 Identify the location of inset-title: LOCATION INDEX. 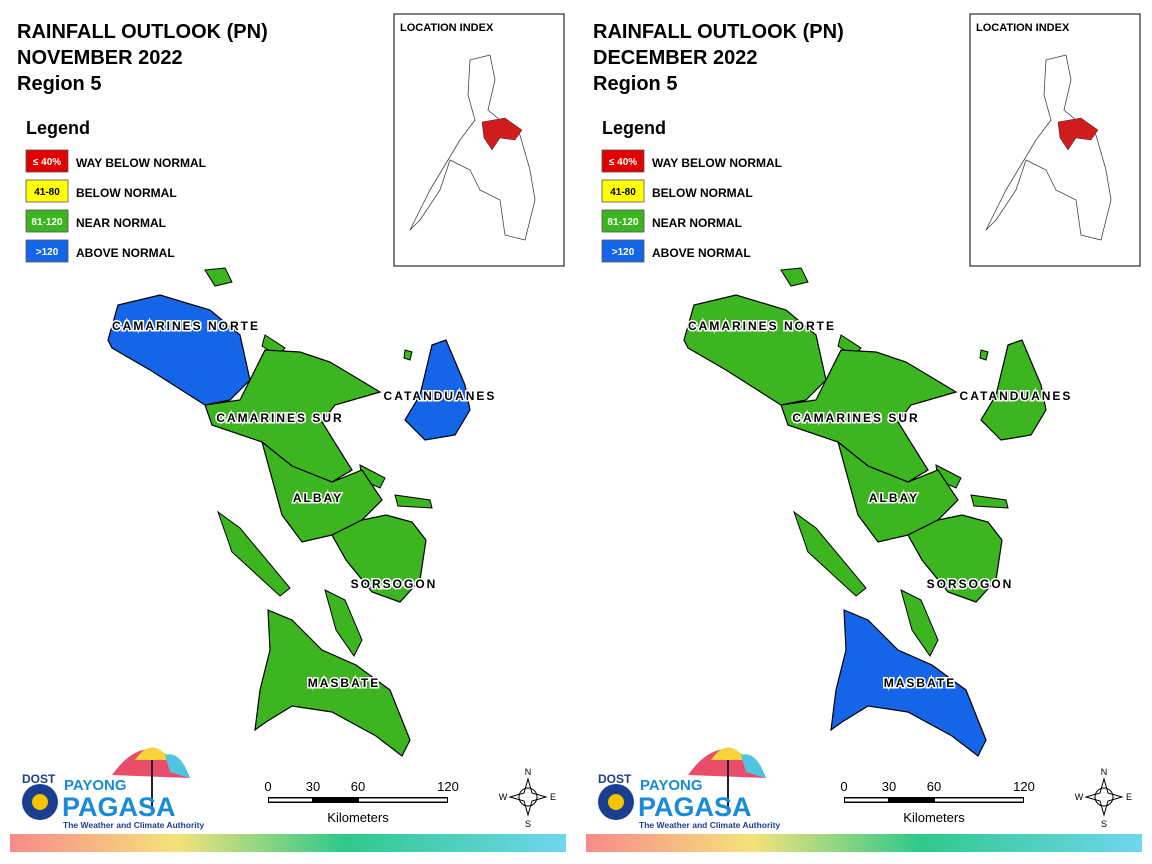
(447, 28).